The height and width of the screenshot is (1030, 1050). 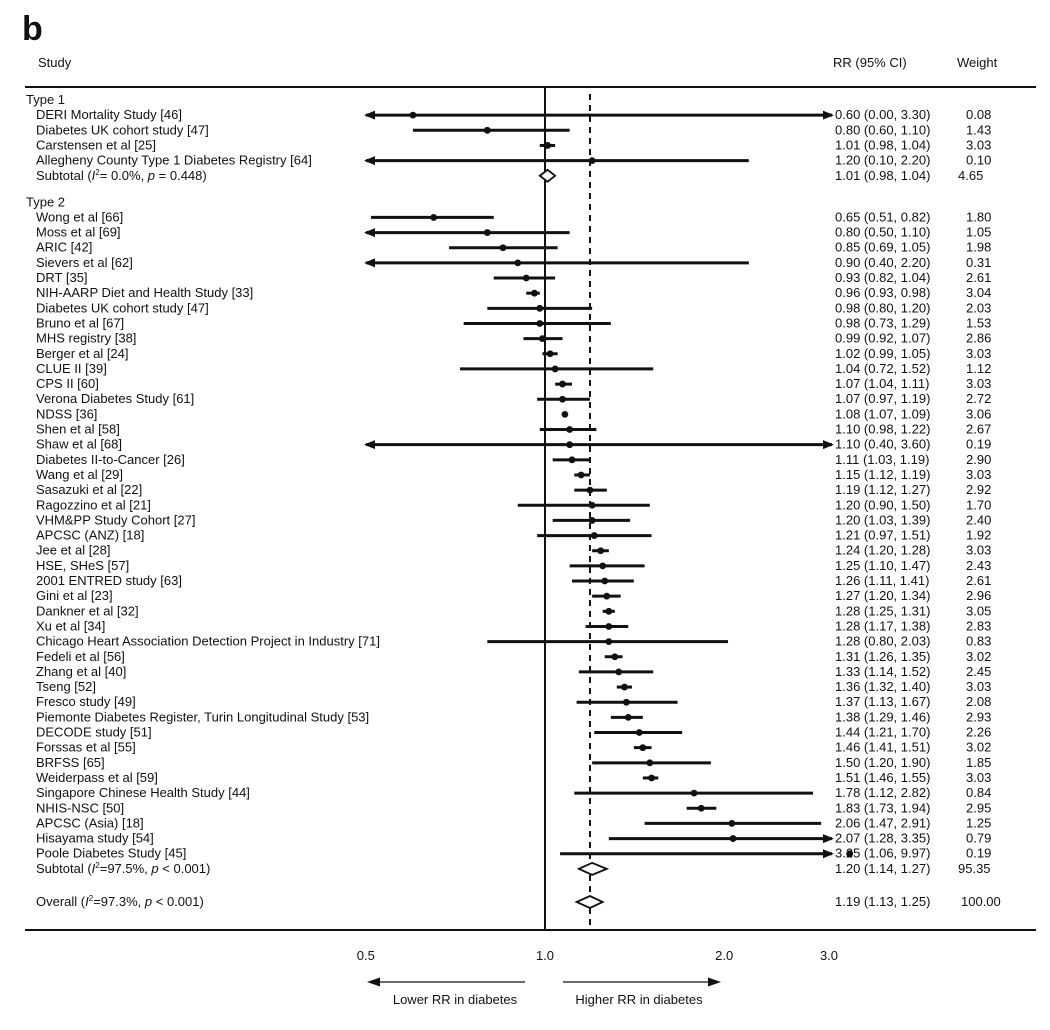 What do you see at coordinates (882, 175) in the screenshot?
I see `subtotal-rr-text: 1.01 (0.98, 1.04)` at bounding box center [882, 175].